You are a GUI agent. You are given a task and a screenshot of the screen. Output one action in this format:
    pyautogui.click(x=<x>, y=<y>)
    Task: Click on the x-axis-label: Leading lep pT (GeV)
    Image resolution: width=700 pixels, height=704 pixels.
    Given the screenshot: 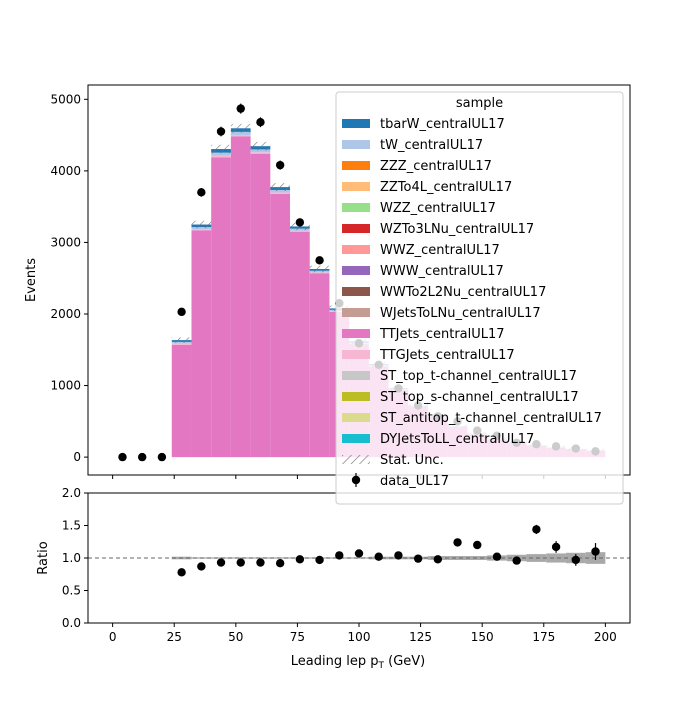 What is the action you would take?
    pyautogui.click(x=358, y=662)
    